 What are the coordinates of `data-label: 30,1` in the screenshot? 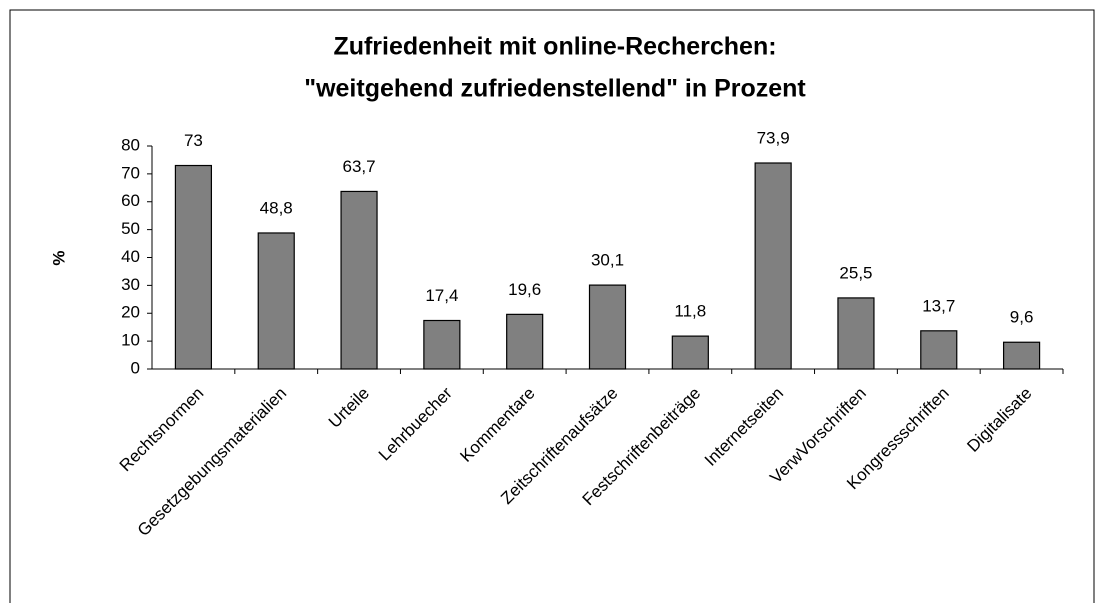 It's located at (607, 260).